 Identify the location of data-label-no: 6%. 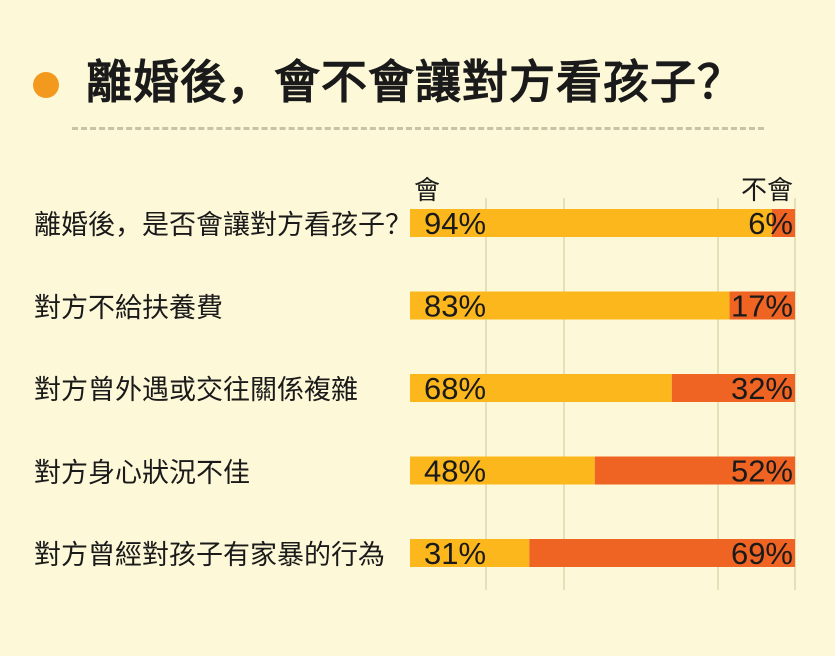
(770, 223).